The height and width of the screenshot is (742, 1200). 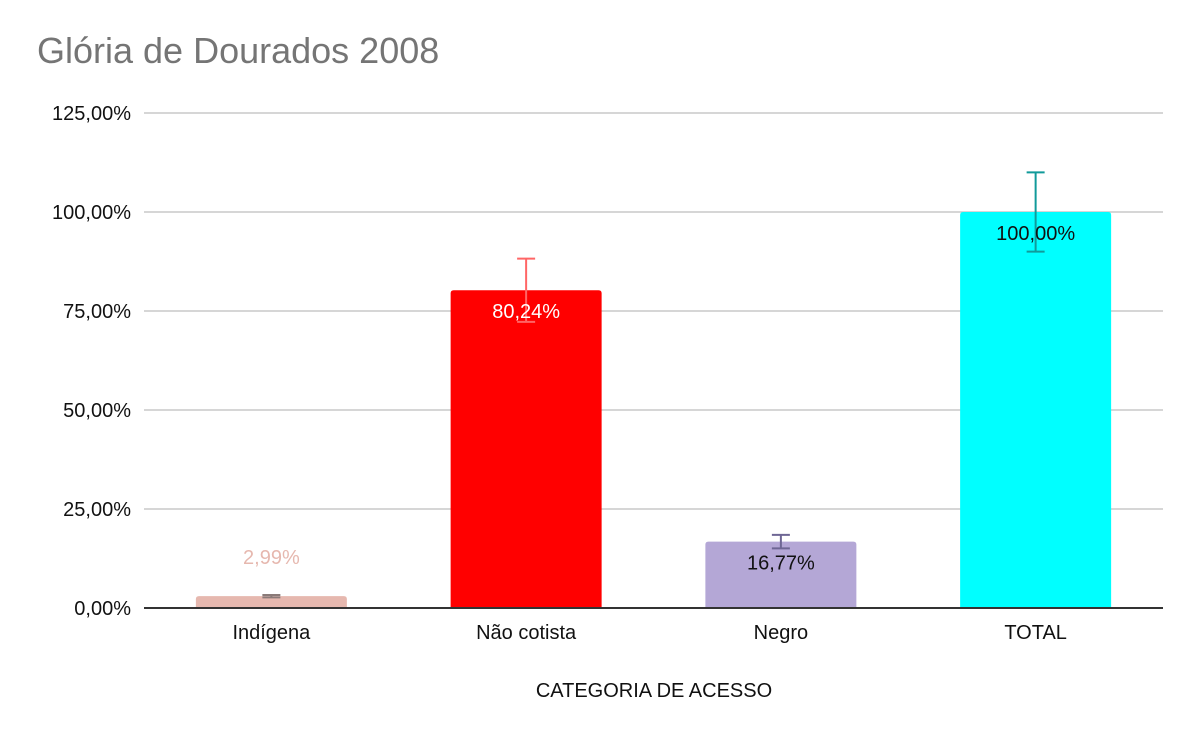 I want to click on y-tick-label: 100,00%, so click(x=91, y=213).